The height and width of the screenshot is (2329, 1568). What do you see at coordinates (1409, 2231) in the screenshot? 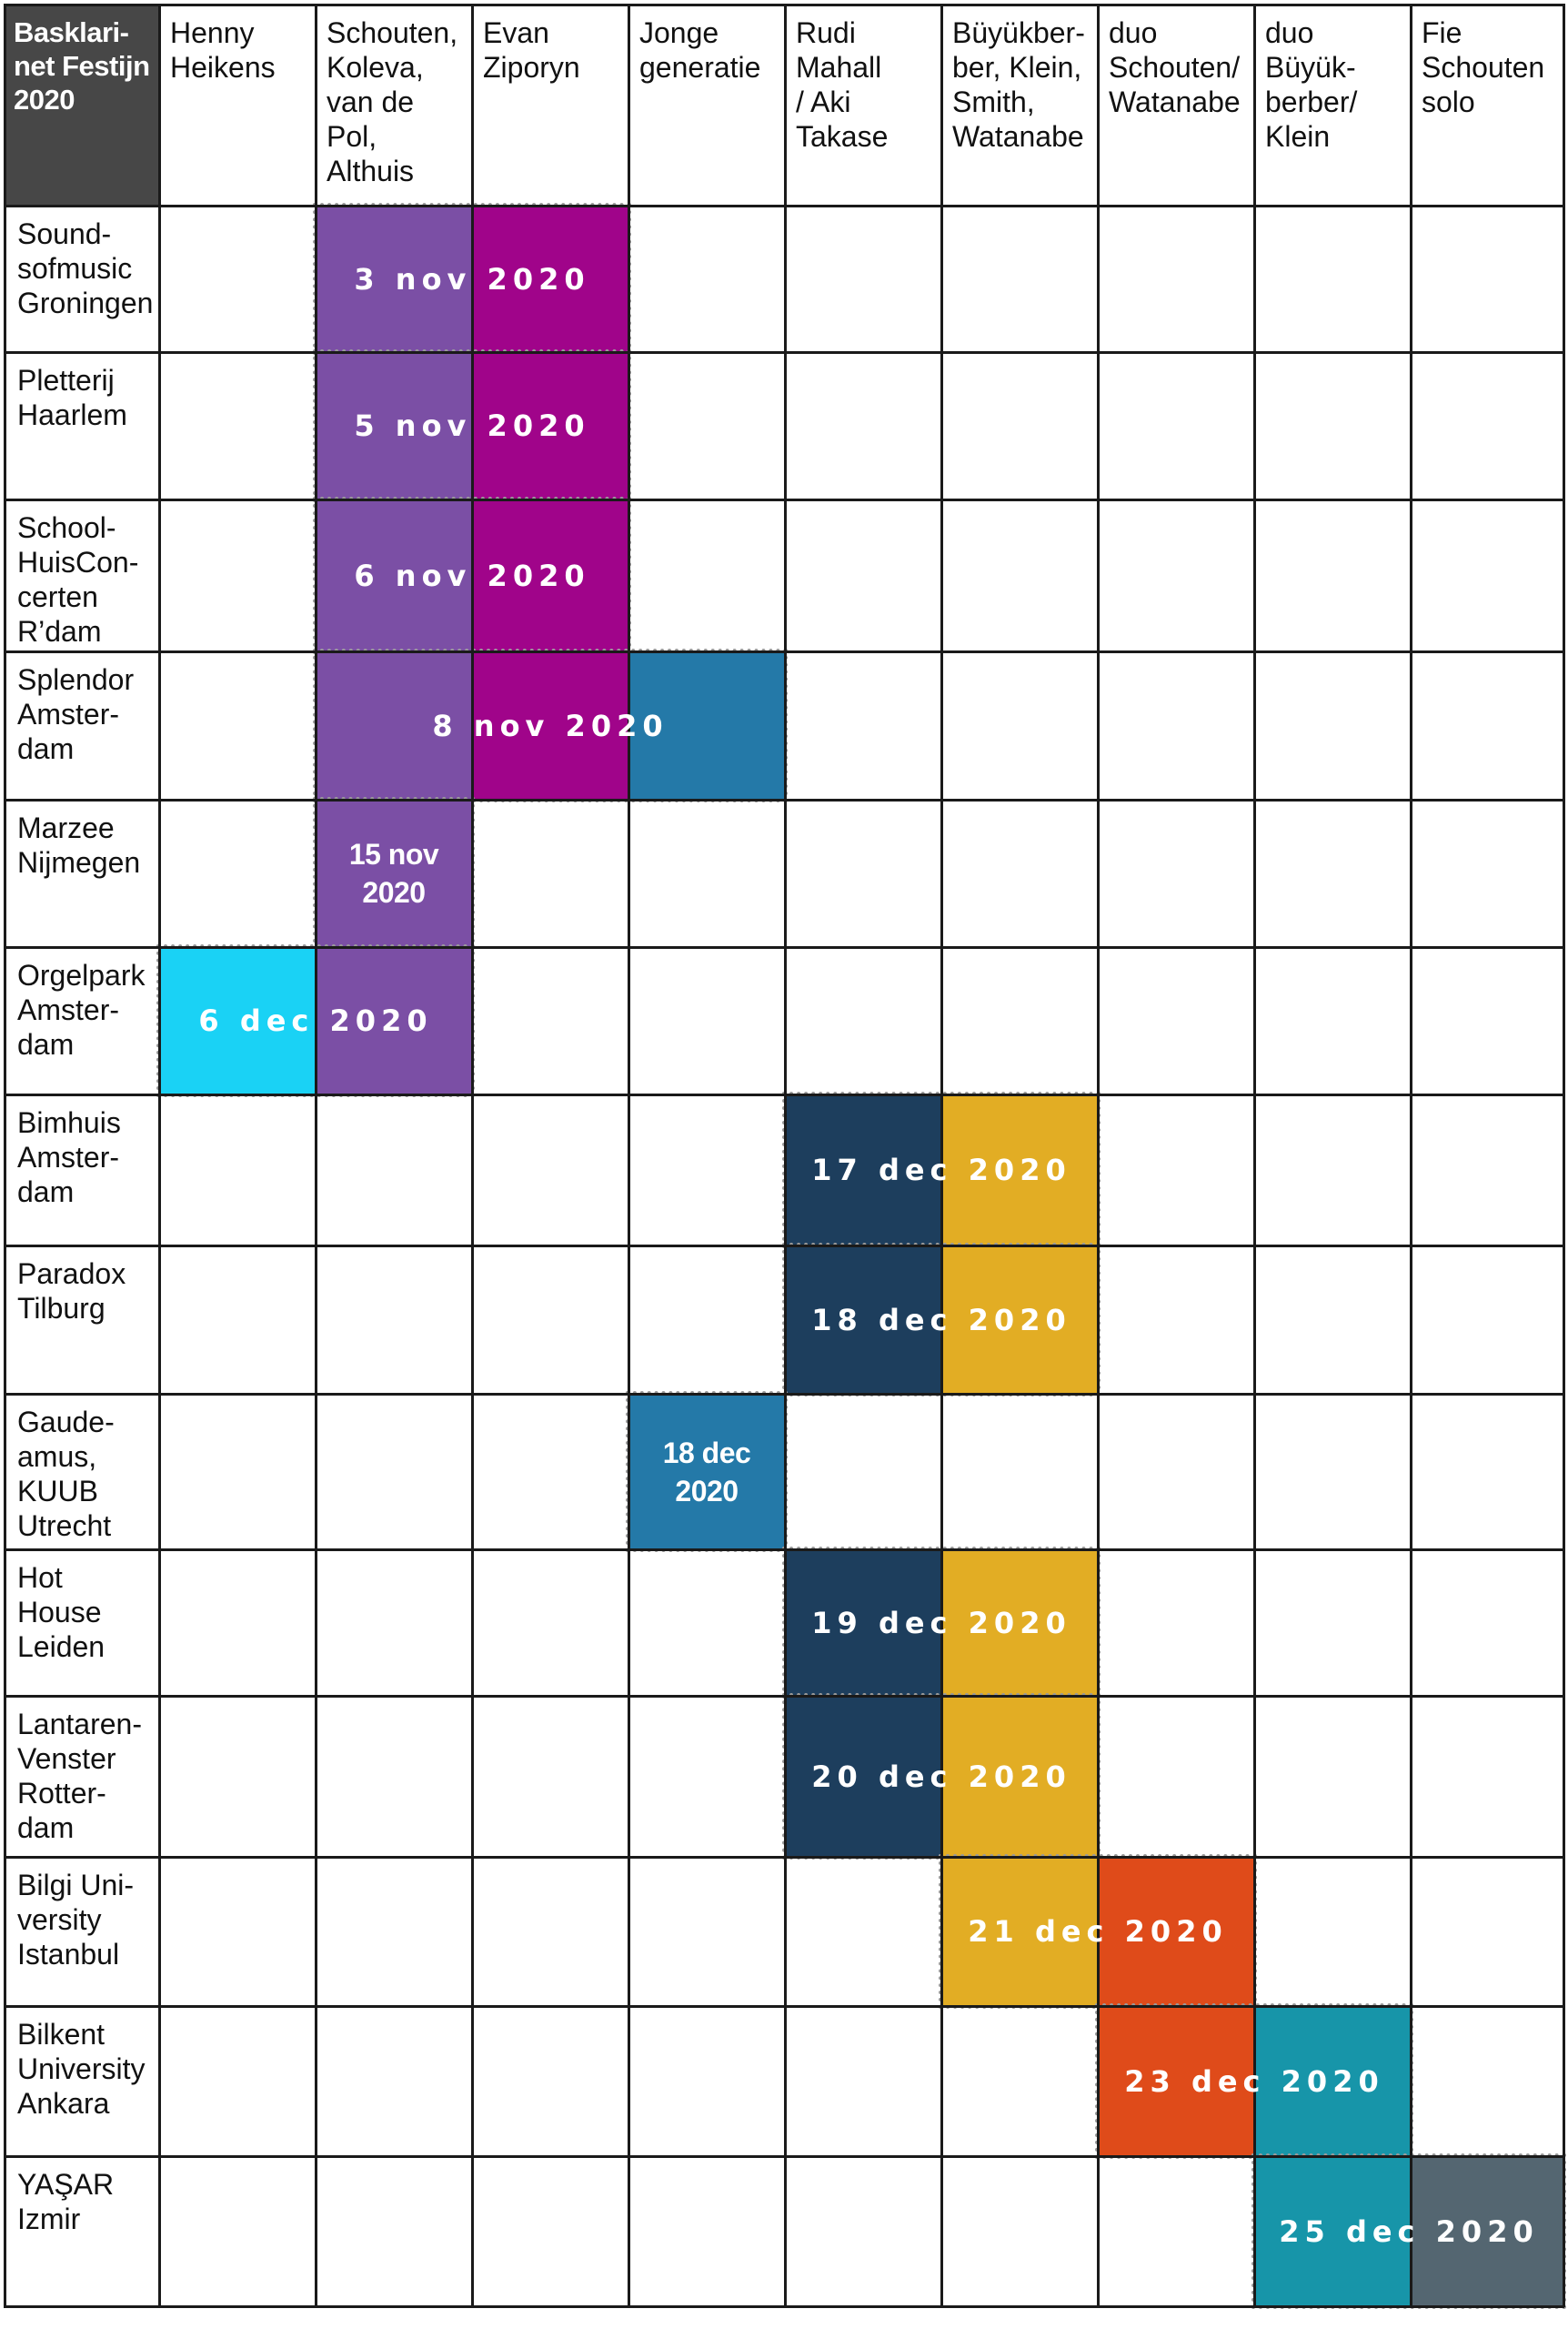
I see `event-date-label: 25 dec 2020` at bounding box center [1409, 2231].